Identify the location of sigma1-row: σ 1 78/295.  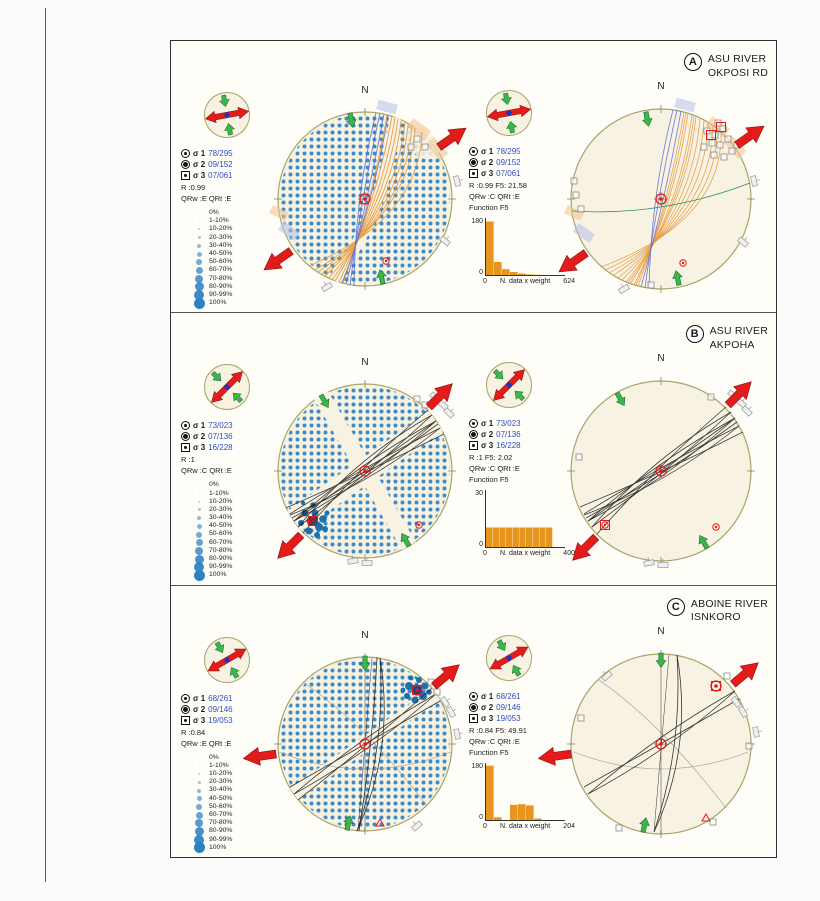
(519, 151).